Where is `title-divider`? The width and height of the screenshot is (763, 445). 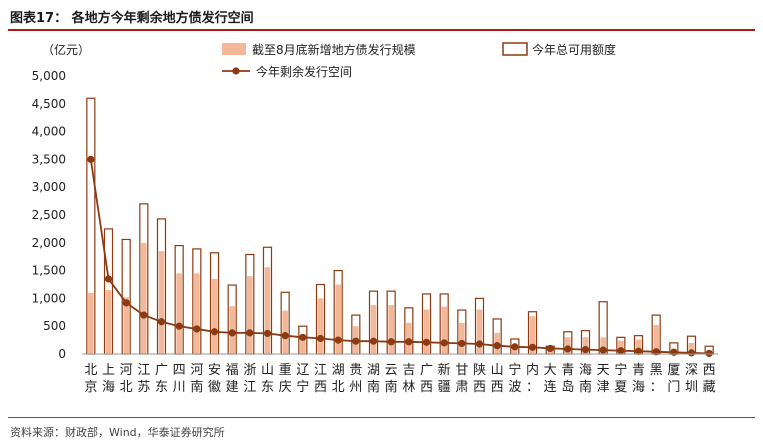 title-divider is located at coordinates (381, 30).